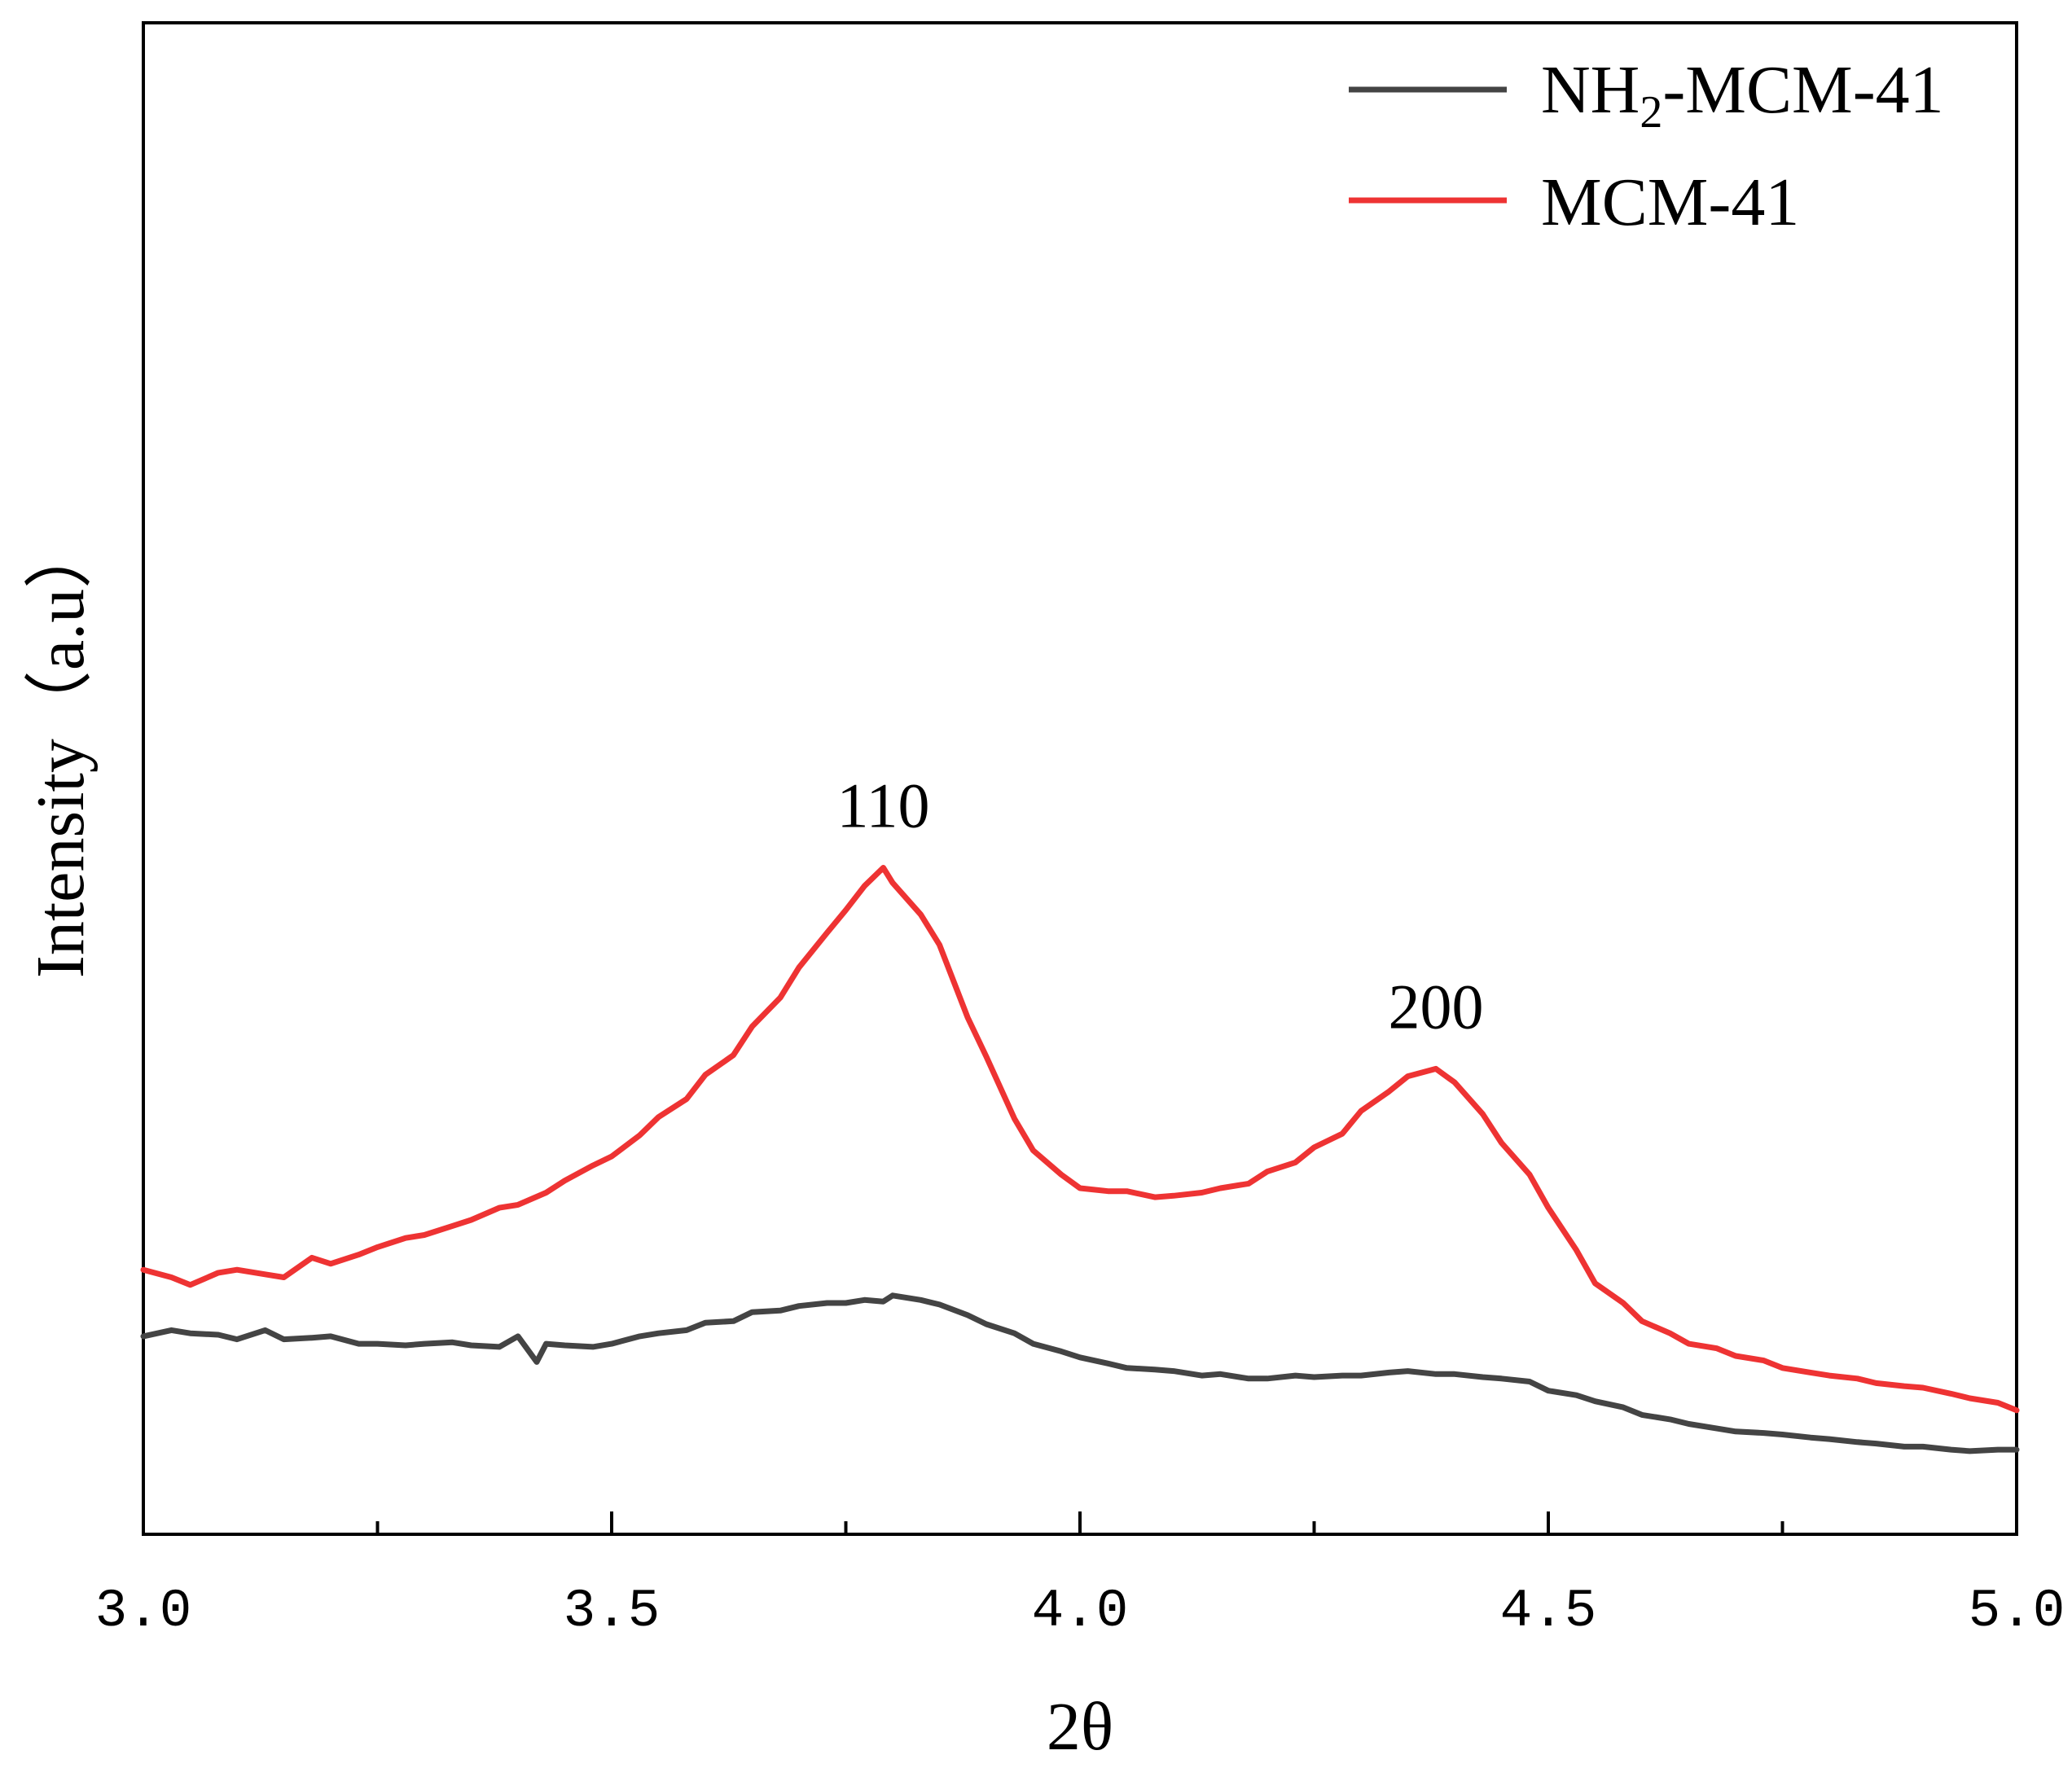  Describe the element at coordinates (1080, 1522) in the screenshot. I see `x-axis-ticks` at that location.